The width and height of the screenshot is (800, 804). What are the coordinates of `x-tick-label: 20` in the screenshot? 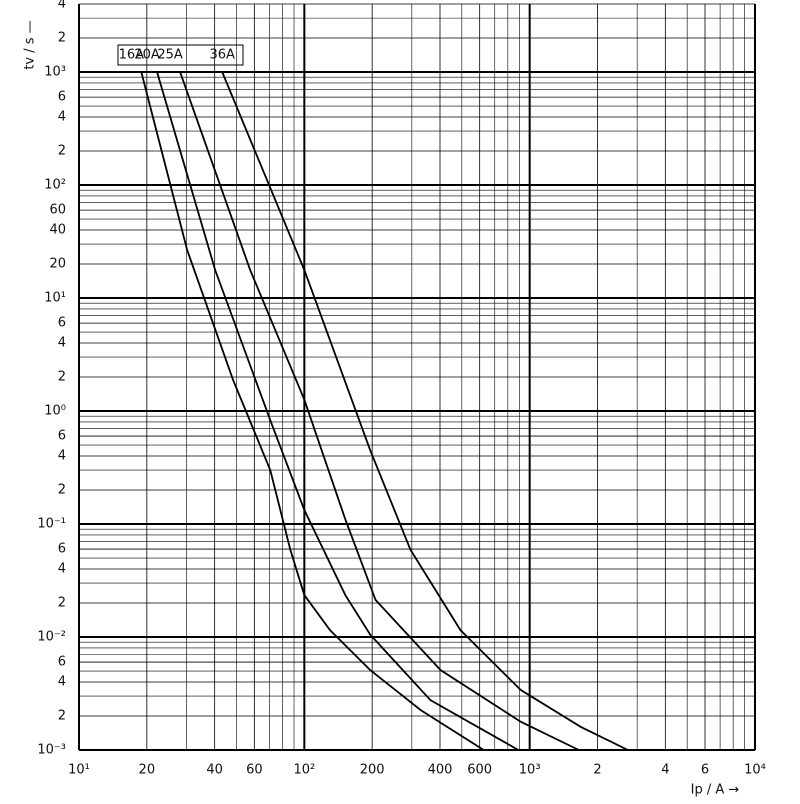 It's located at (147, 770).